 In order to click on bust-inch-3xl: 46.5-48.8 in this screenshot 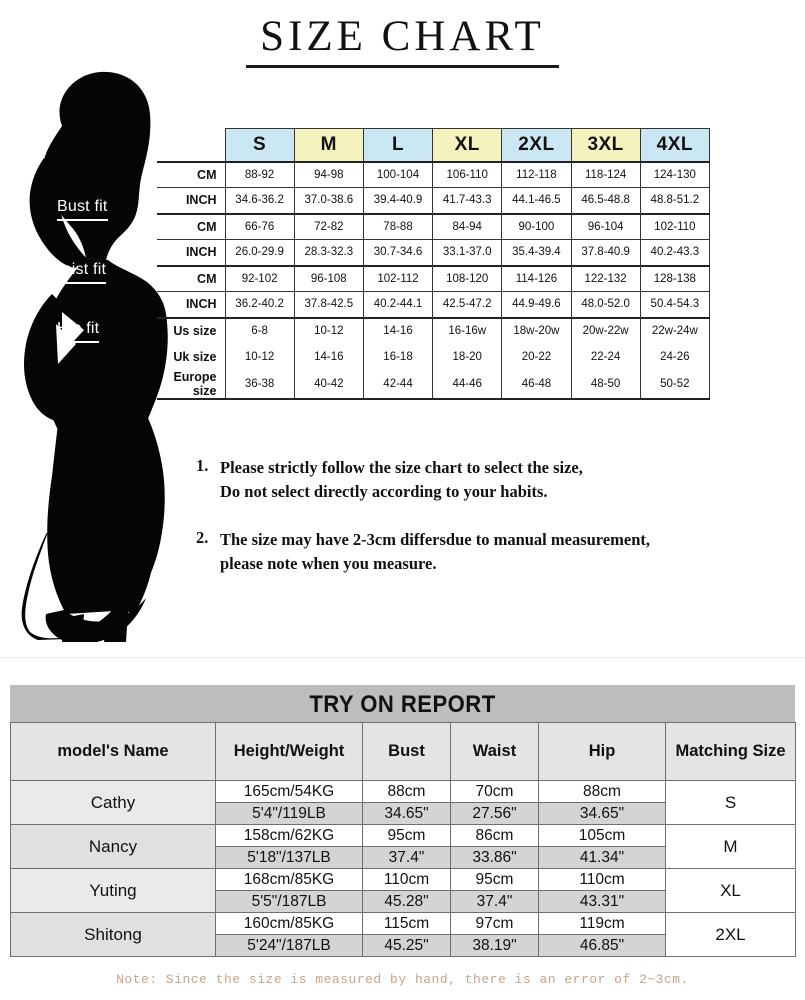, I will do `click(605, 200)`.